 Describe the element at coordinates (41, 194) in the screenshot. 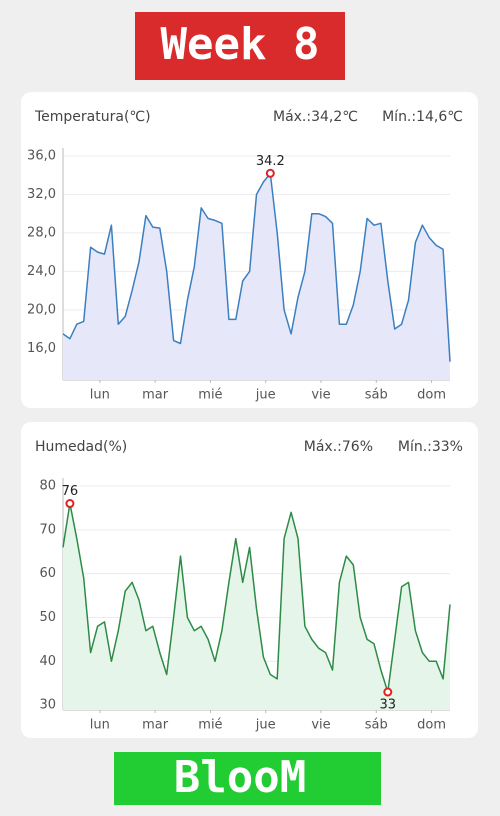

I see `y-tick-label: 32,0` at that location.